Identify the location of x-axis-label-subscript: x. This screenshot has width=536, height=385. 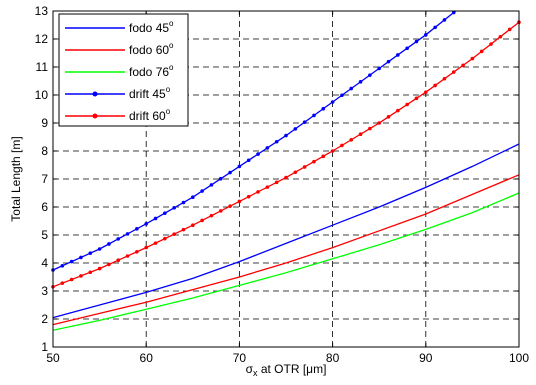
(255, 373).